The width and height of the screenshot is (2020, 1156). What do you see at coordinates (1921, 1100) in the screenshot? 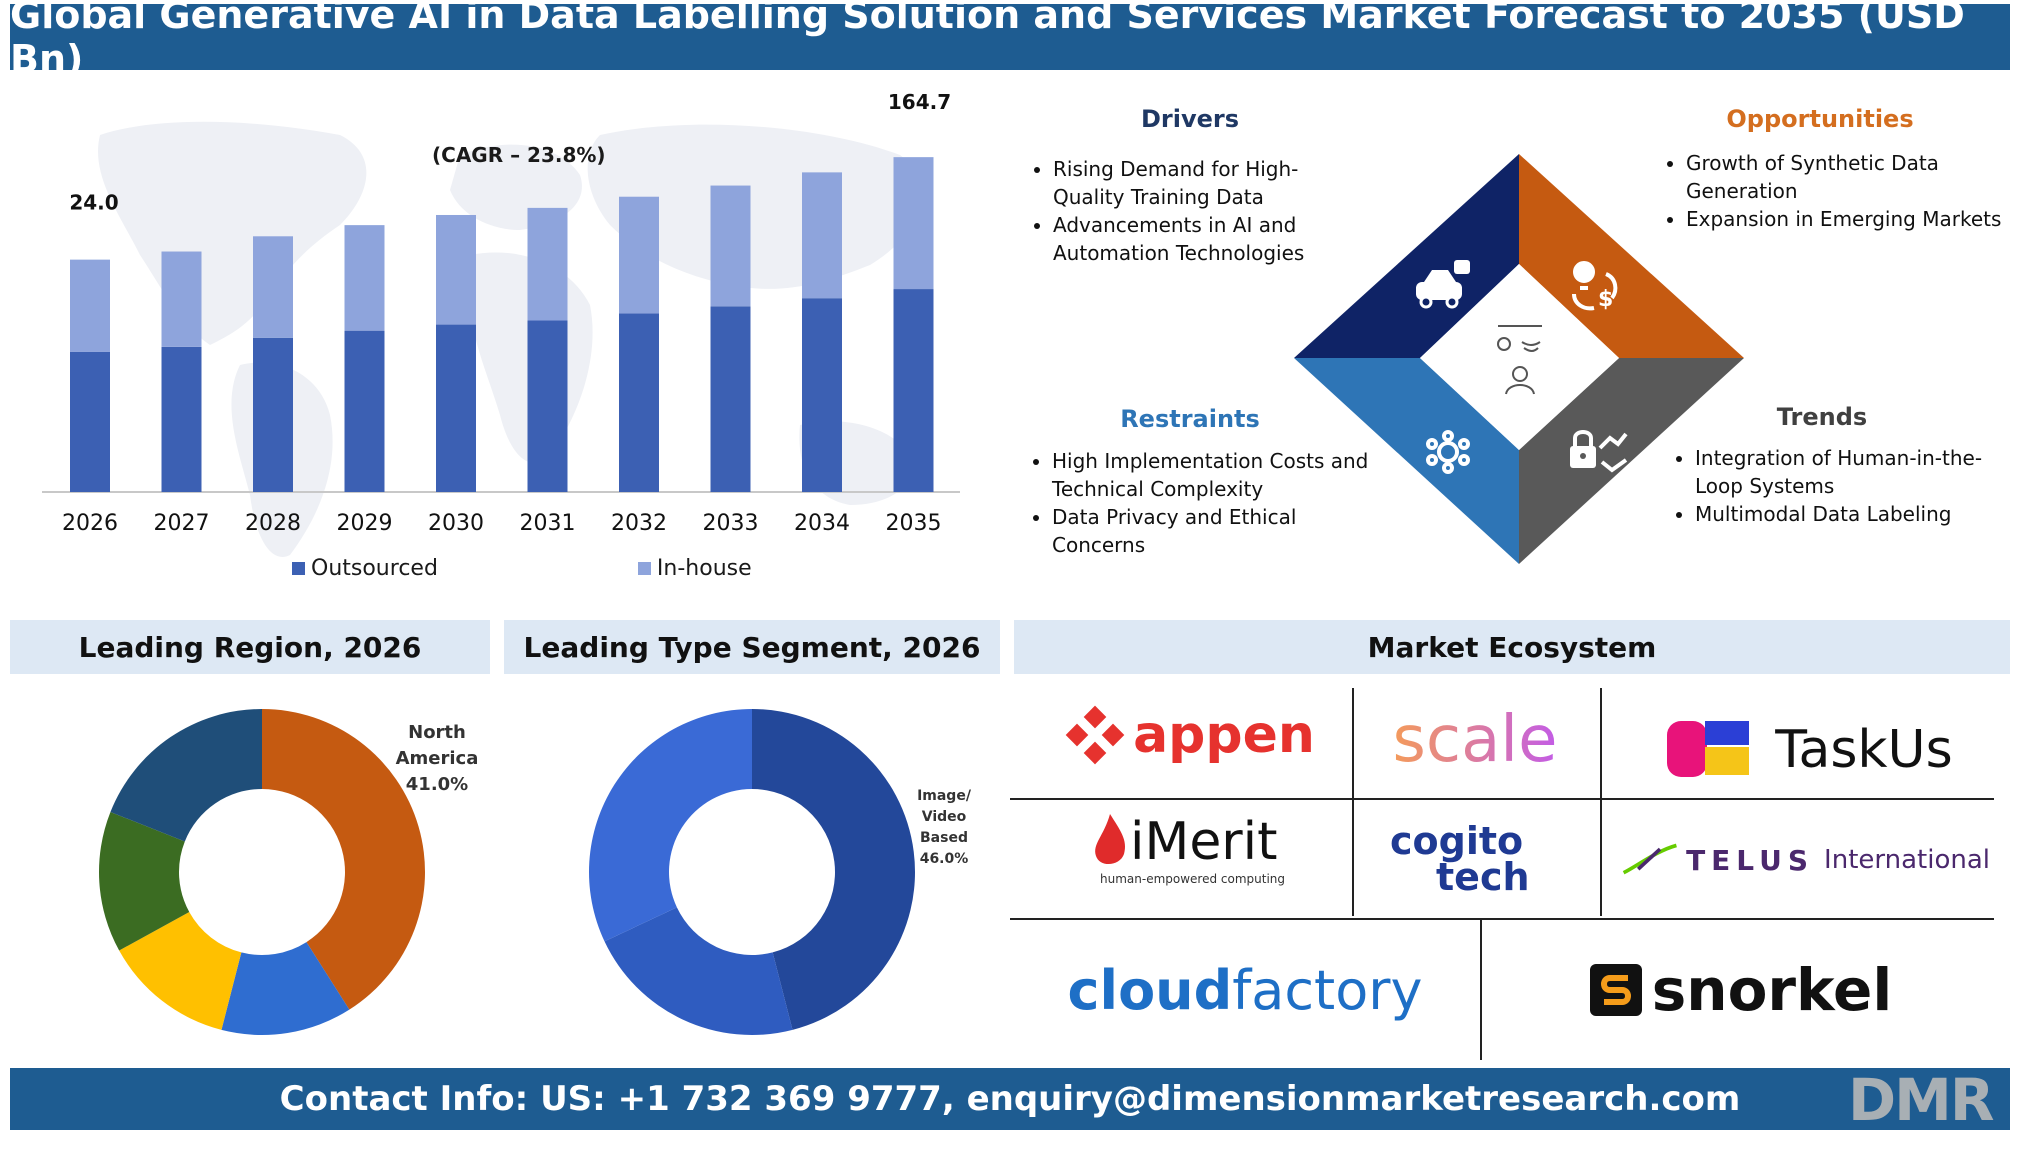
I see `dmr-logo: DMR` at bounding box center [1921, 1100].